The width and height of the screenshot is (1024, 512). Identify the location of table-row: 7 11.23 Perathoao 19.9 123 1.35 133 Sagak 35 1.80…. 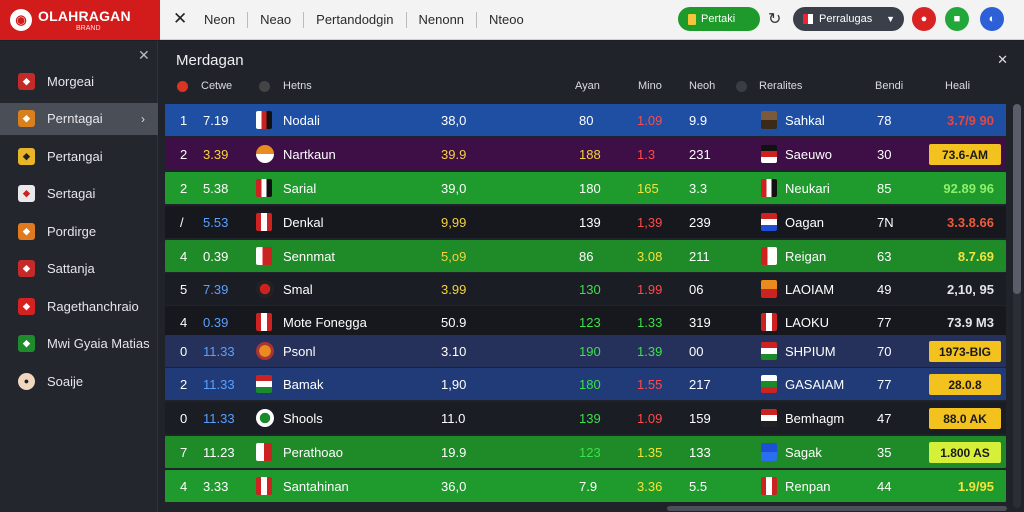
(585, 452).